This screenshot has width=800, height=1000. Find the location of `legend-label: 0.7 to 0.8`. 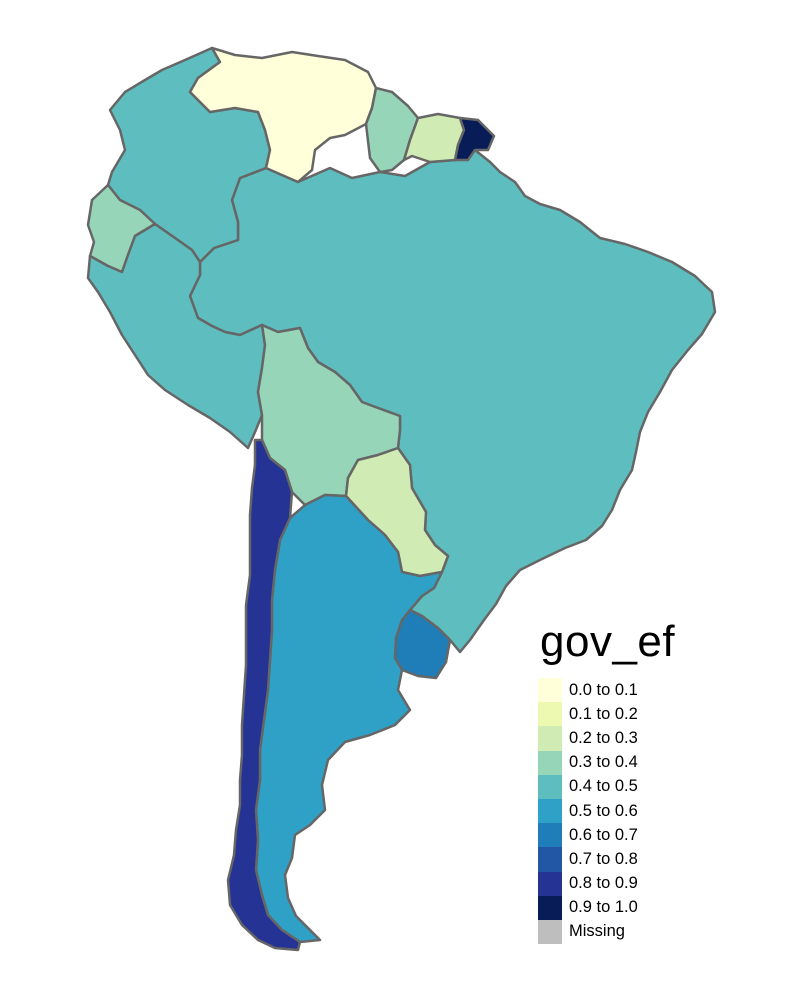

legend-label: 0.7 to 0.8 is located at coordinates (603, 858).